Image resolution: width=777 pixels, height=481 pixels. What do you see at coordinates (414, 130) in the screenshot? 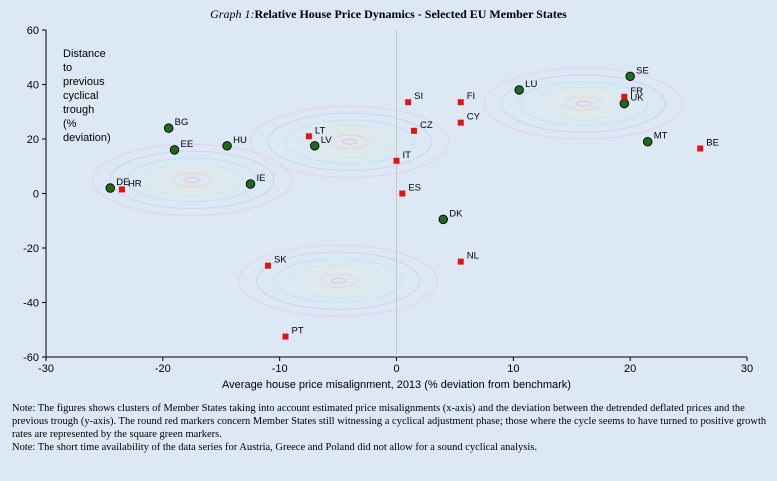
I see `point-cz` at bounding box center [414, 130].